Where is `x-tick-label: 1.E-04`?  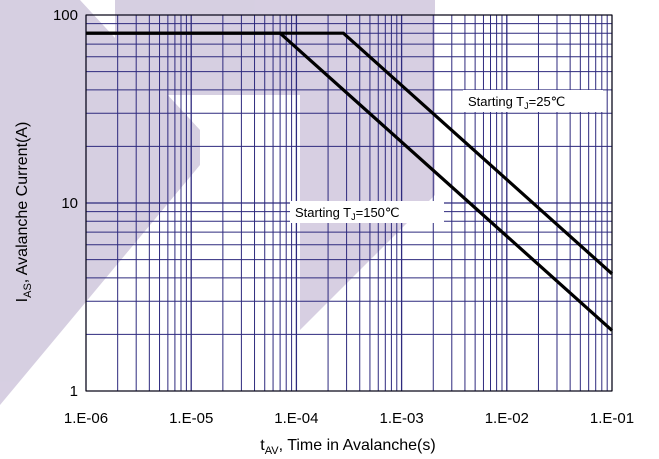
x-tick-label: 1.E-04 is located at coordinates (296, 418).